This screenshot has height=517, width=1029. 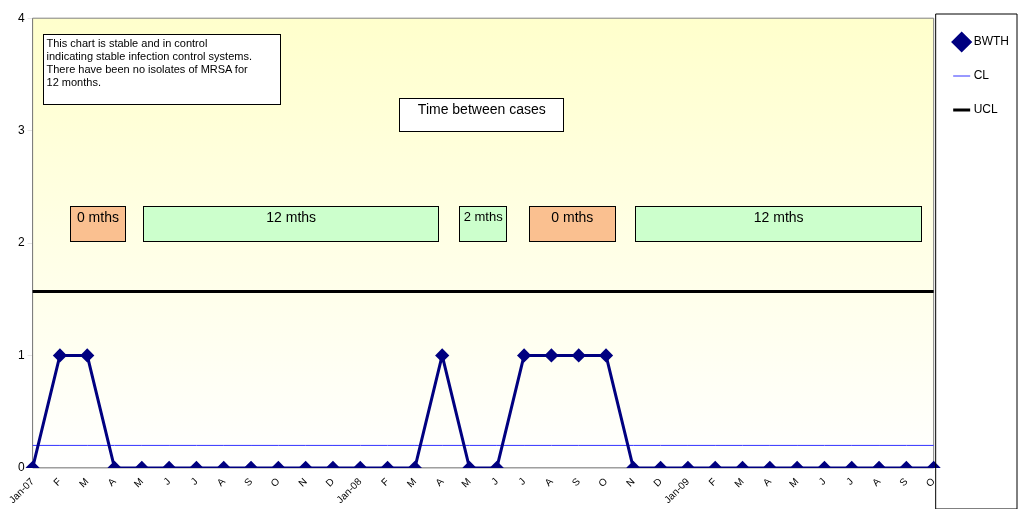 What do you see at coordinates (21, 17) in the screenshot?
I see `y-tick-label: 4` at bounding box center [21, 17].